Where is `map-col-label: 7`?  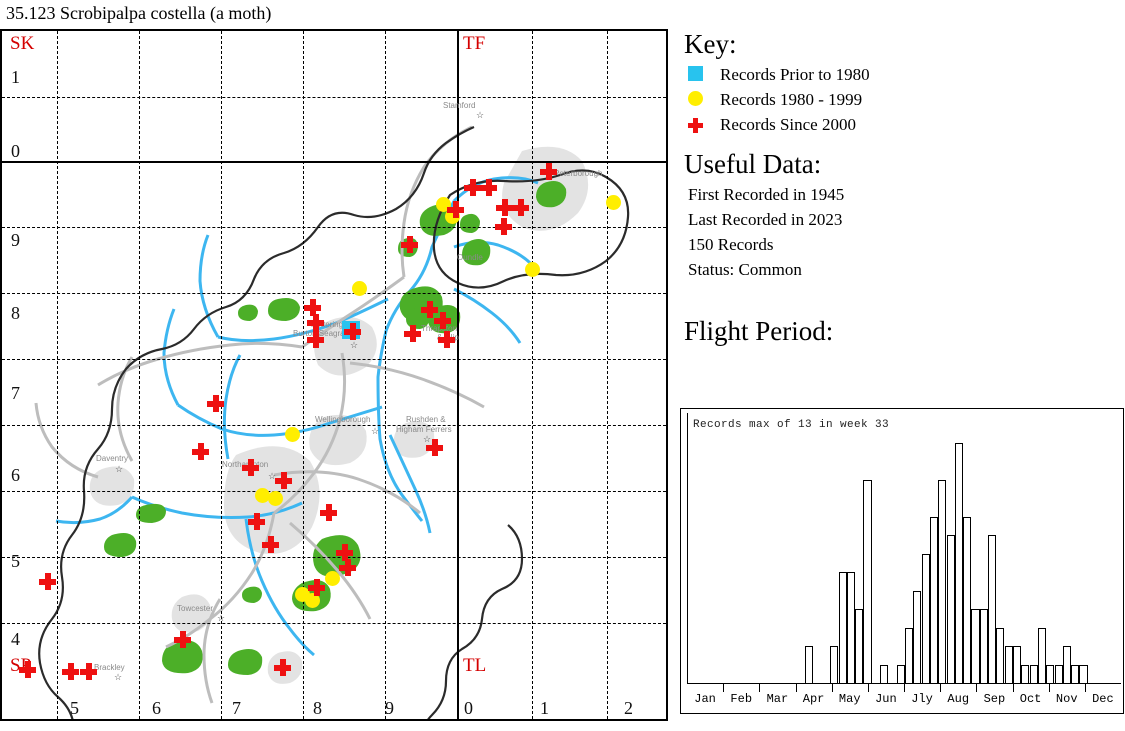
map-col-label: 7 is located at coordinates (236, 708).